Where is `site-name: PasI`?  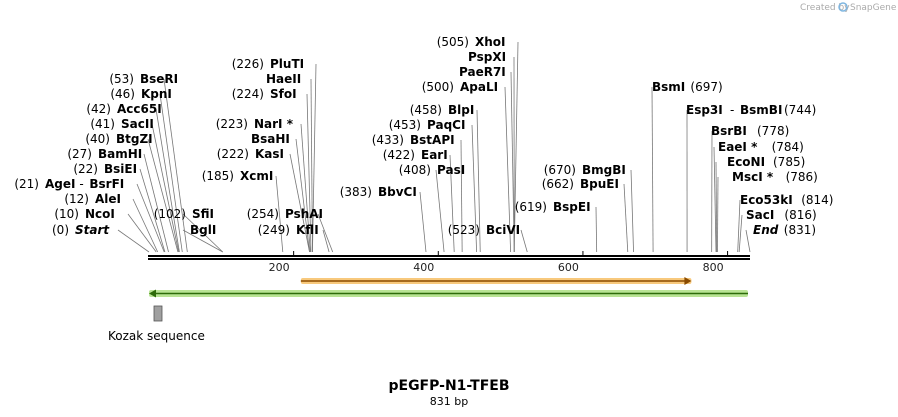
site-name: PasI is located at coordinates (451, 170).